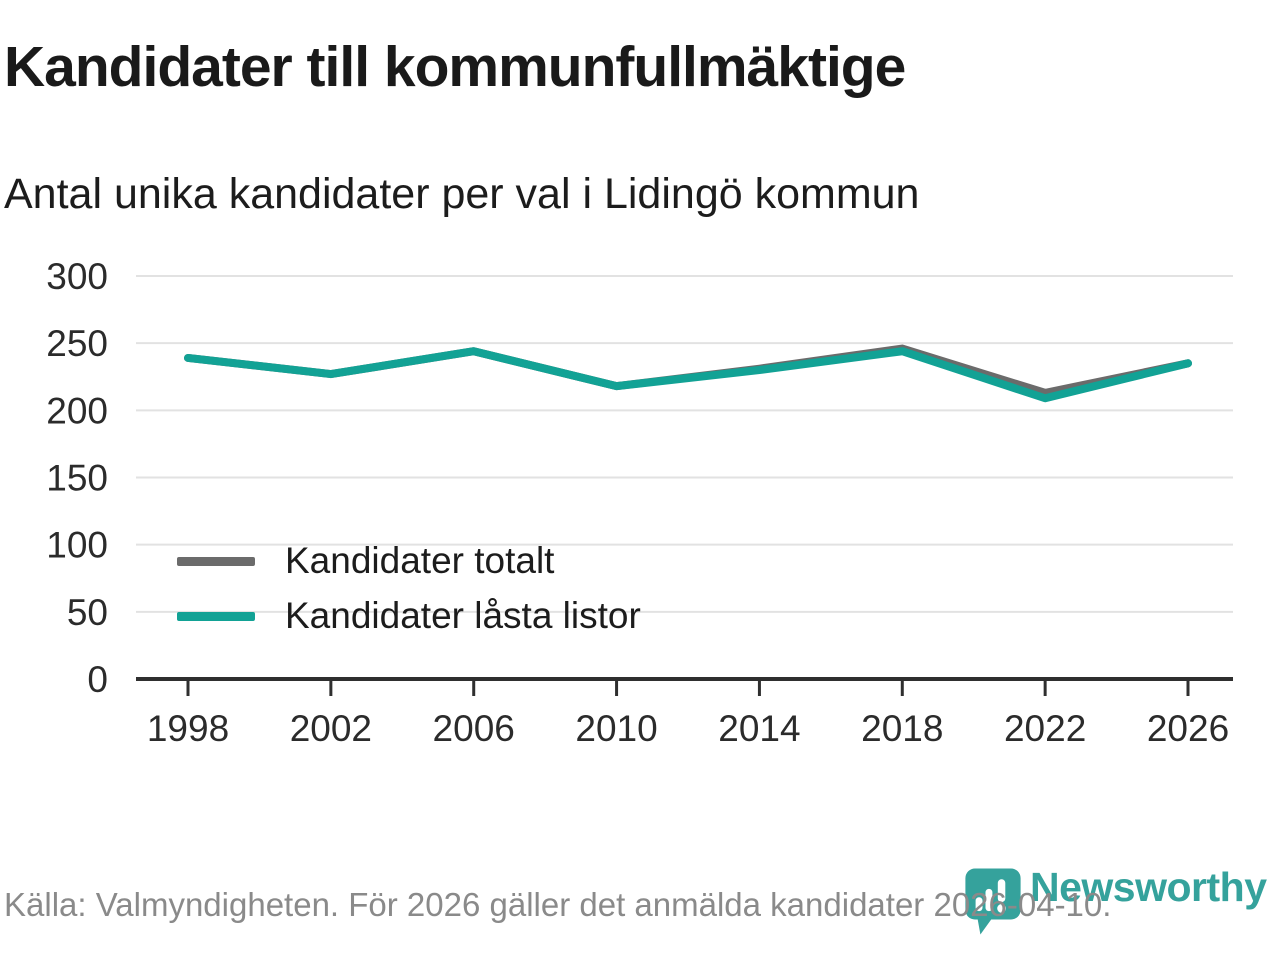 The image size is (1280, 960). I want to click on newsworthy-logo: Newsworthy, so click(1114, 901).